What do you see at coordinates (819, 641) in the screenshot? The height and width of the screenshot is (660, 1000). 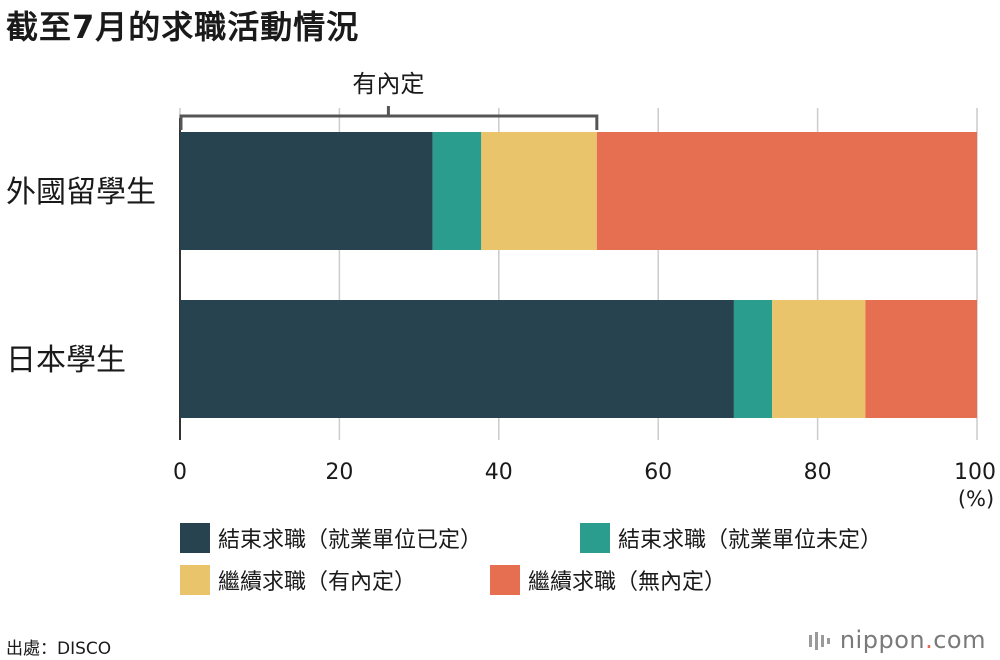 I see `logo-bars-icon` at bounding box center [819, 641].